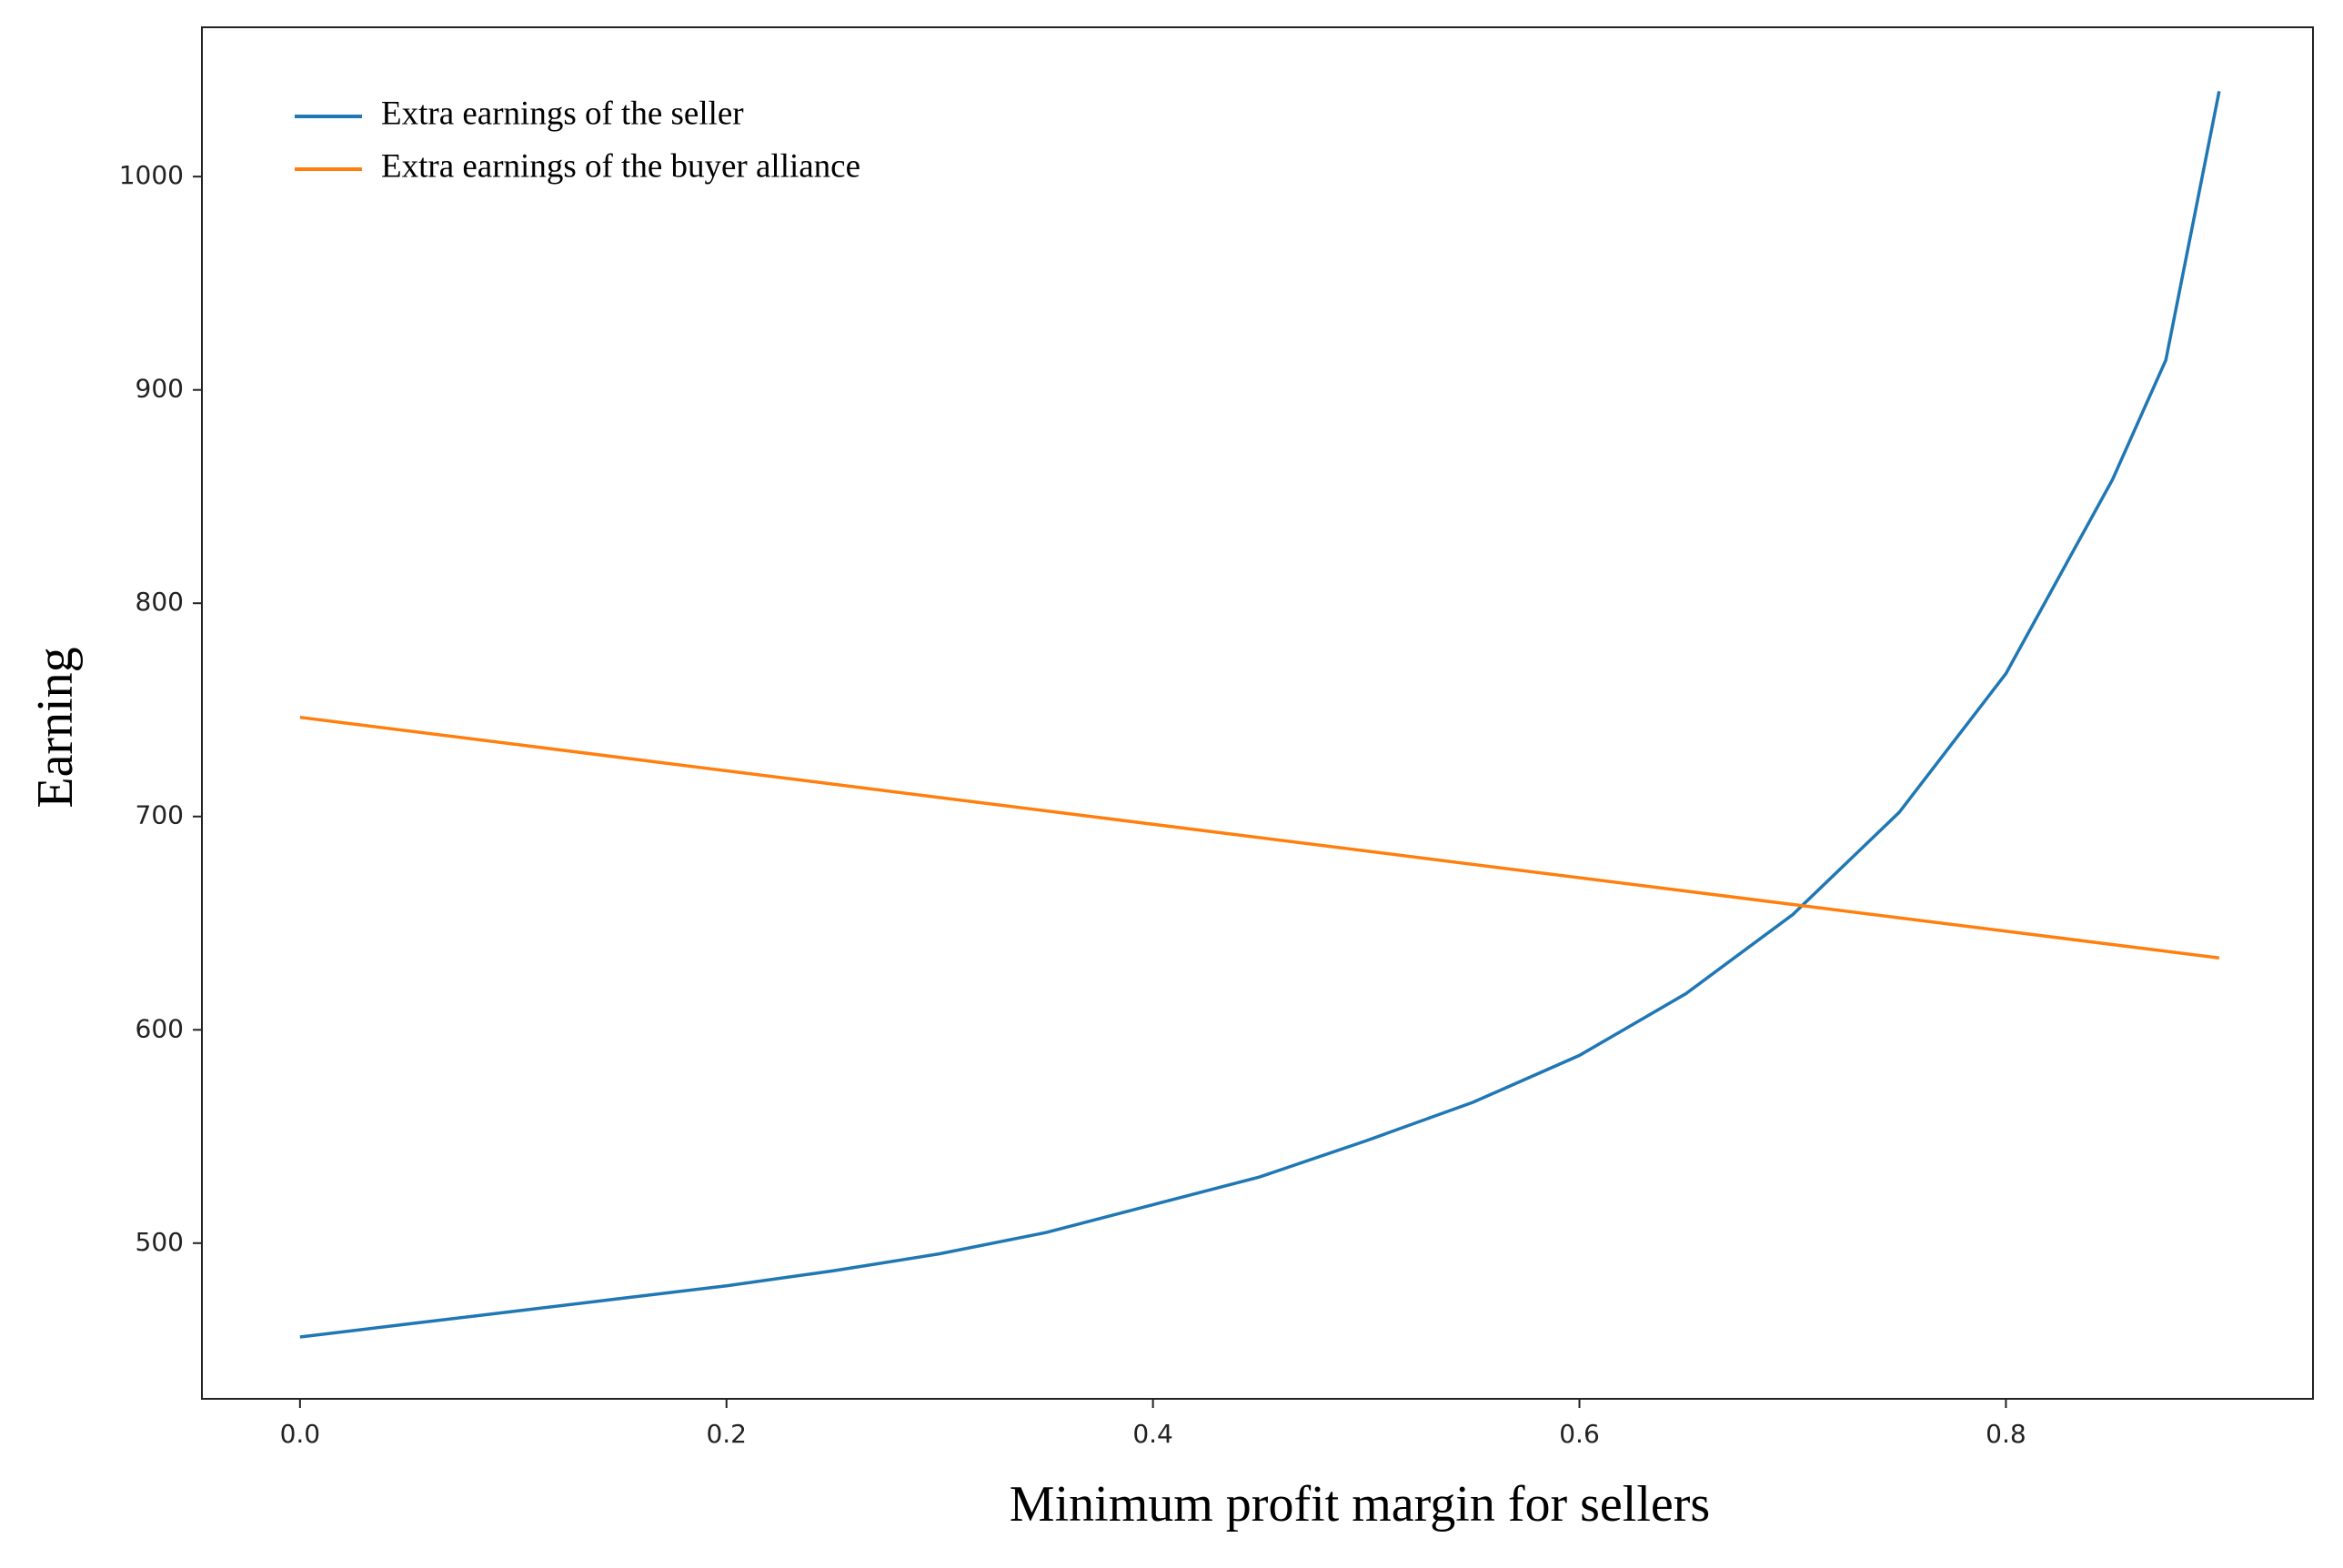  What do you see at coordinates (160, 1242) in the screenshot?
I see `y-tick-label: 500` at bounding box center [160, 1242].